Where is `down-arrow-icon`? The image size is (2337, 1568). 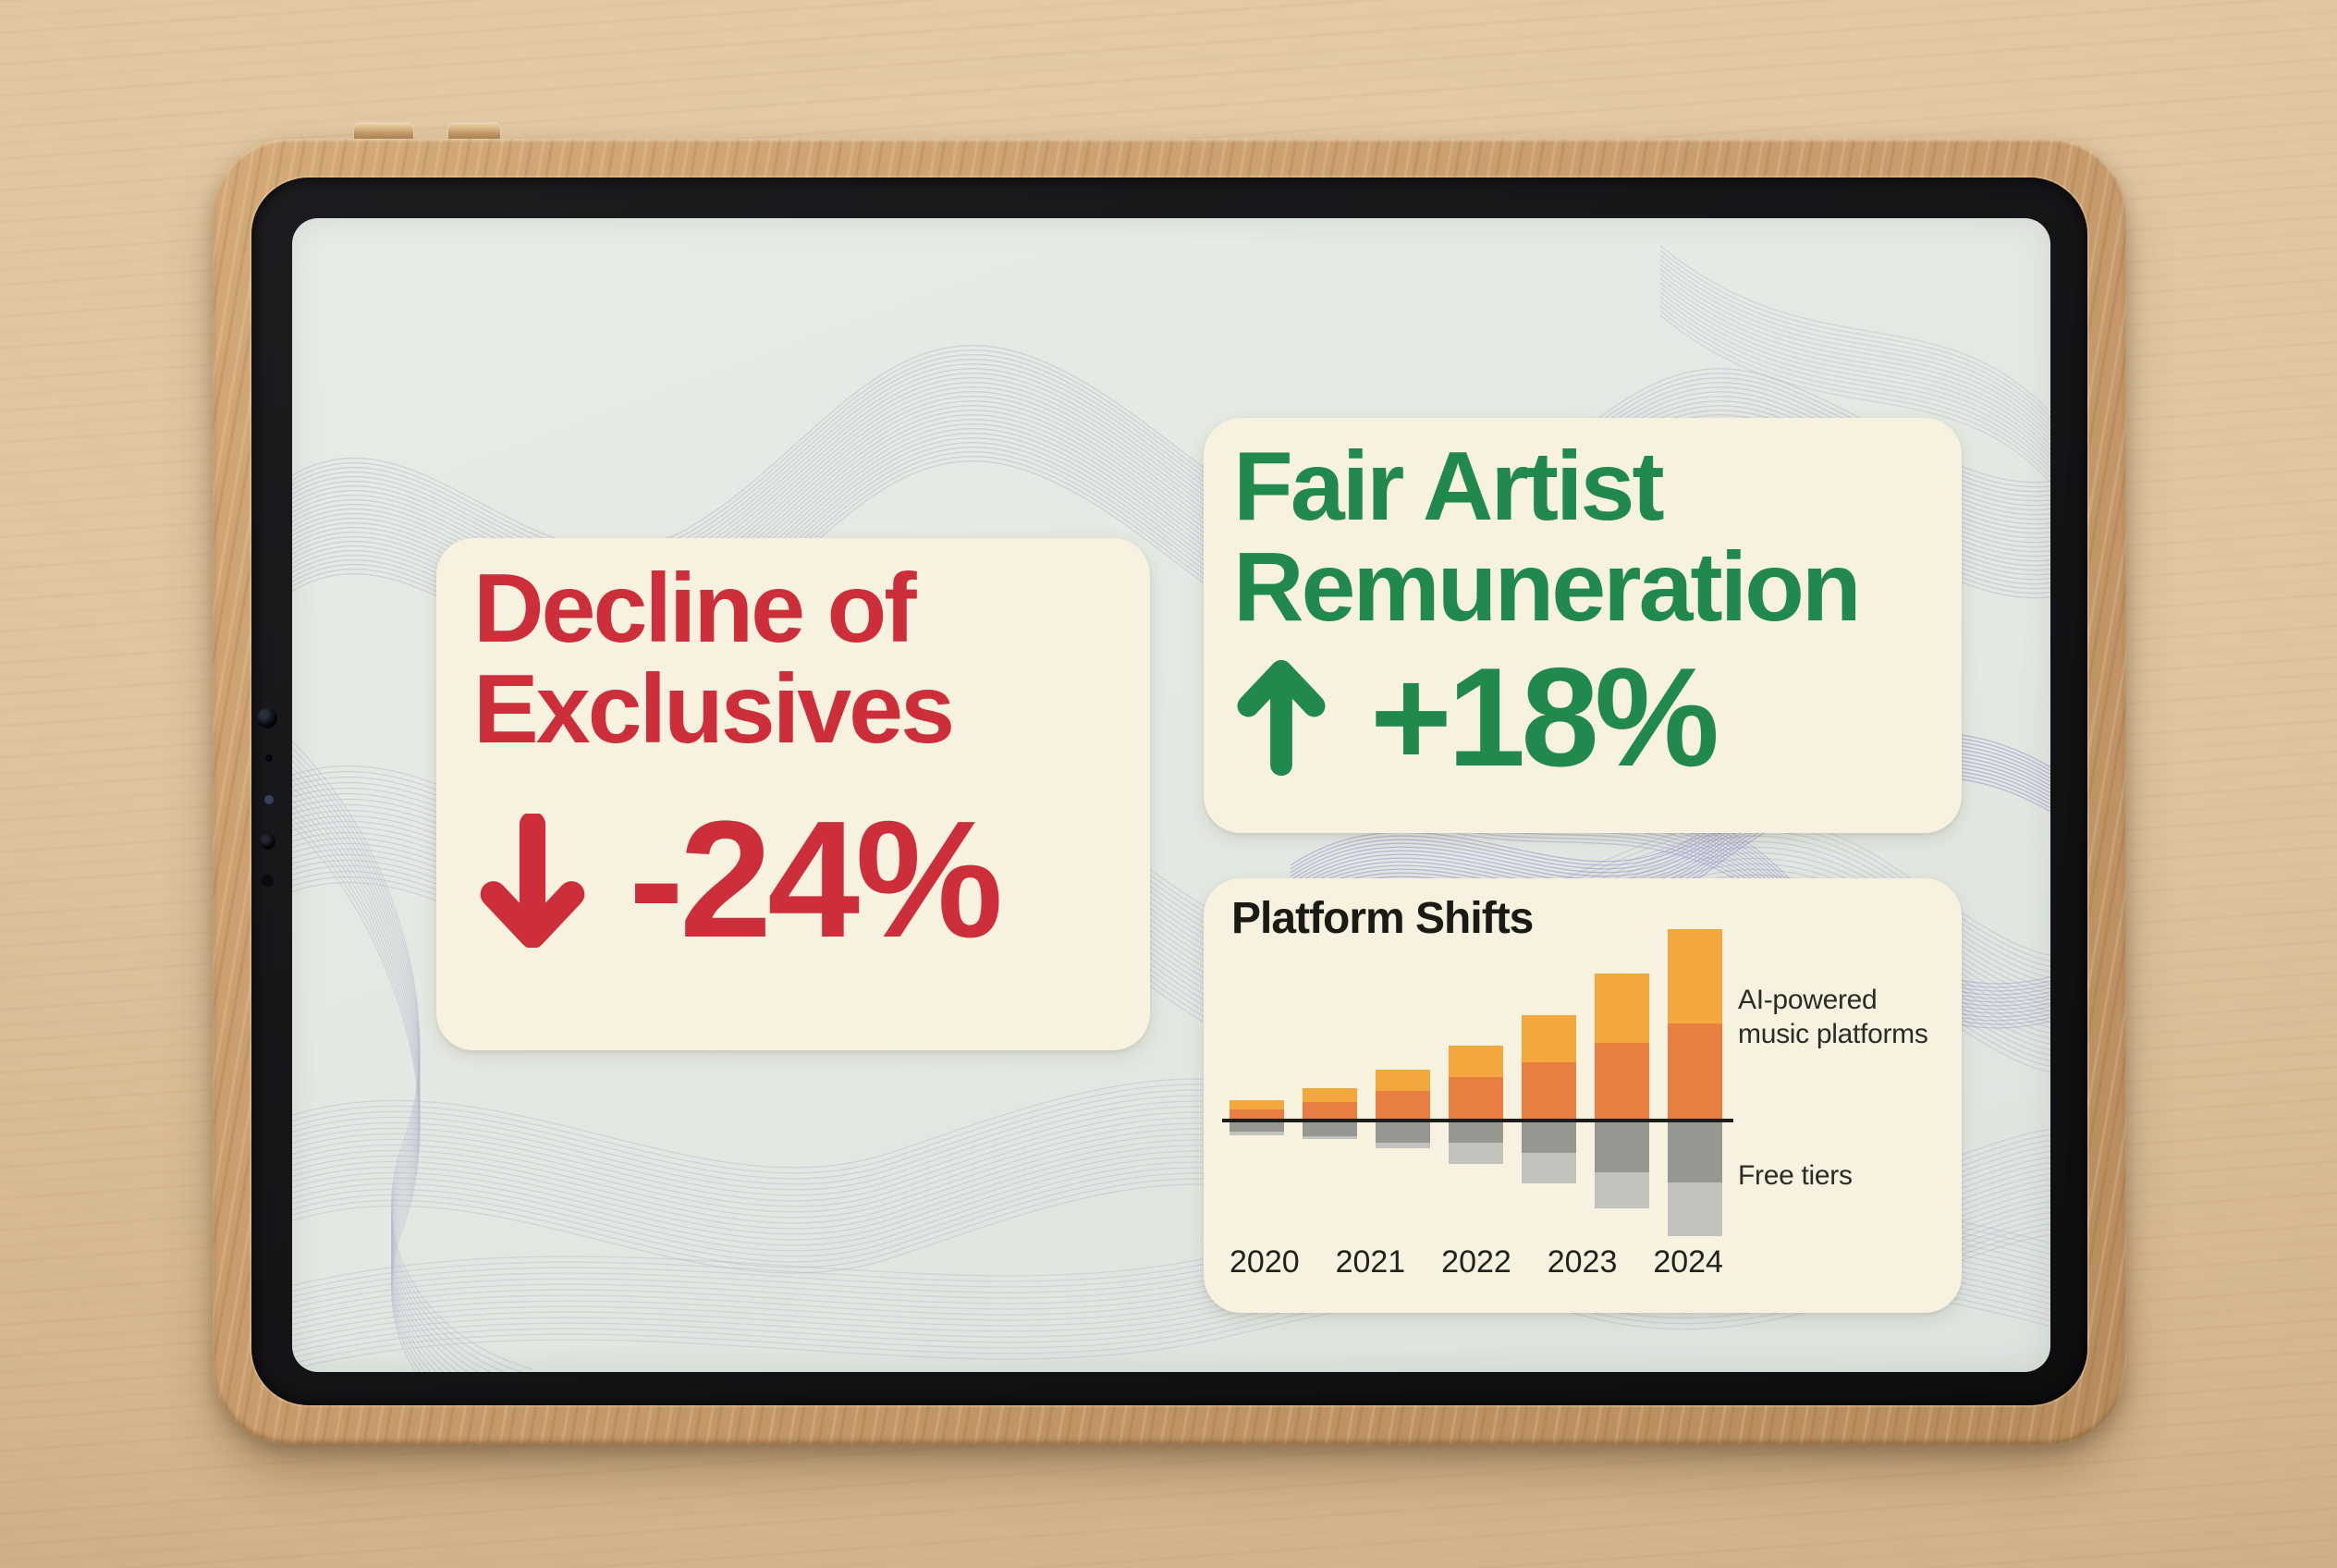
down-arrow-icon is located at coordinates (532, 880).